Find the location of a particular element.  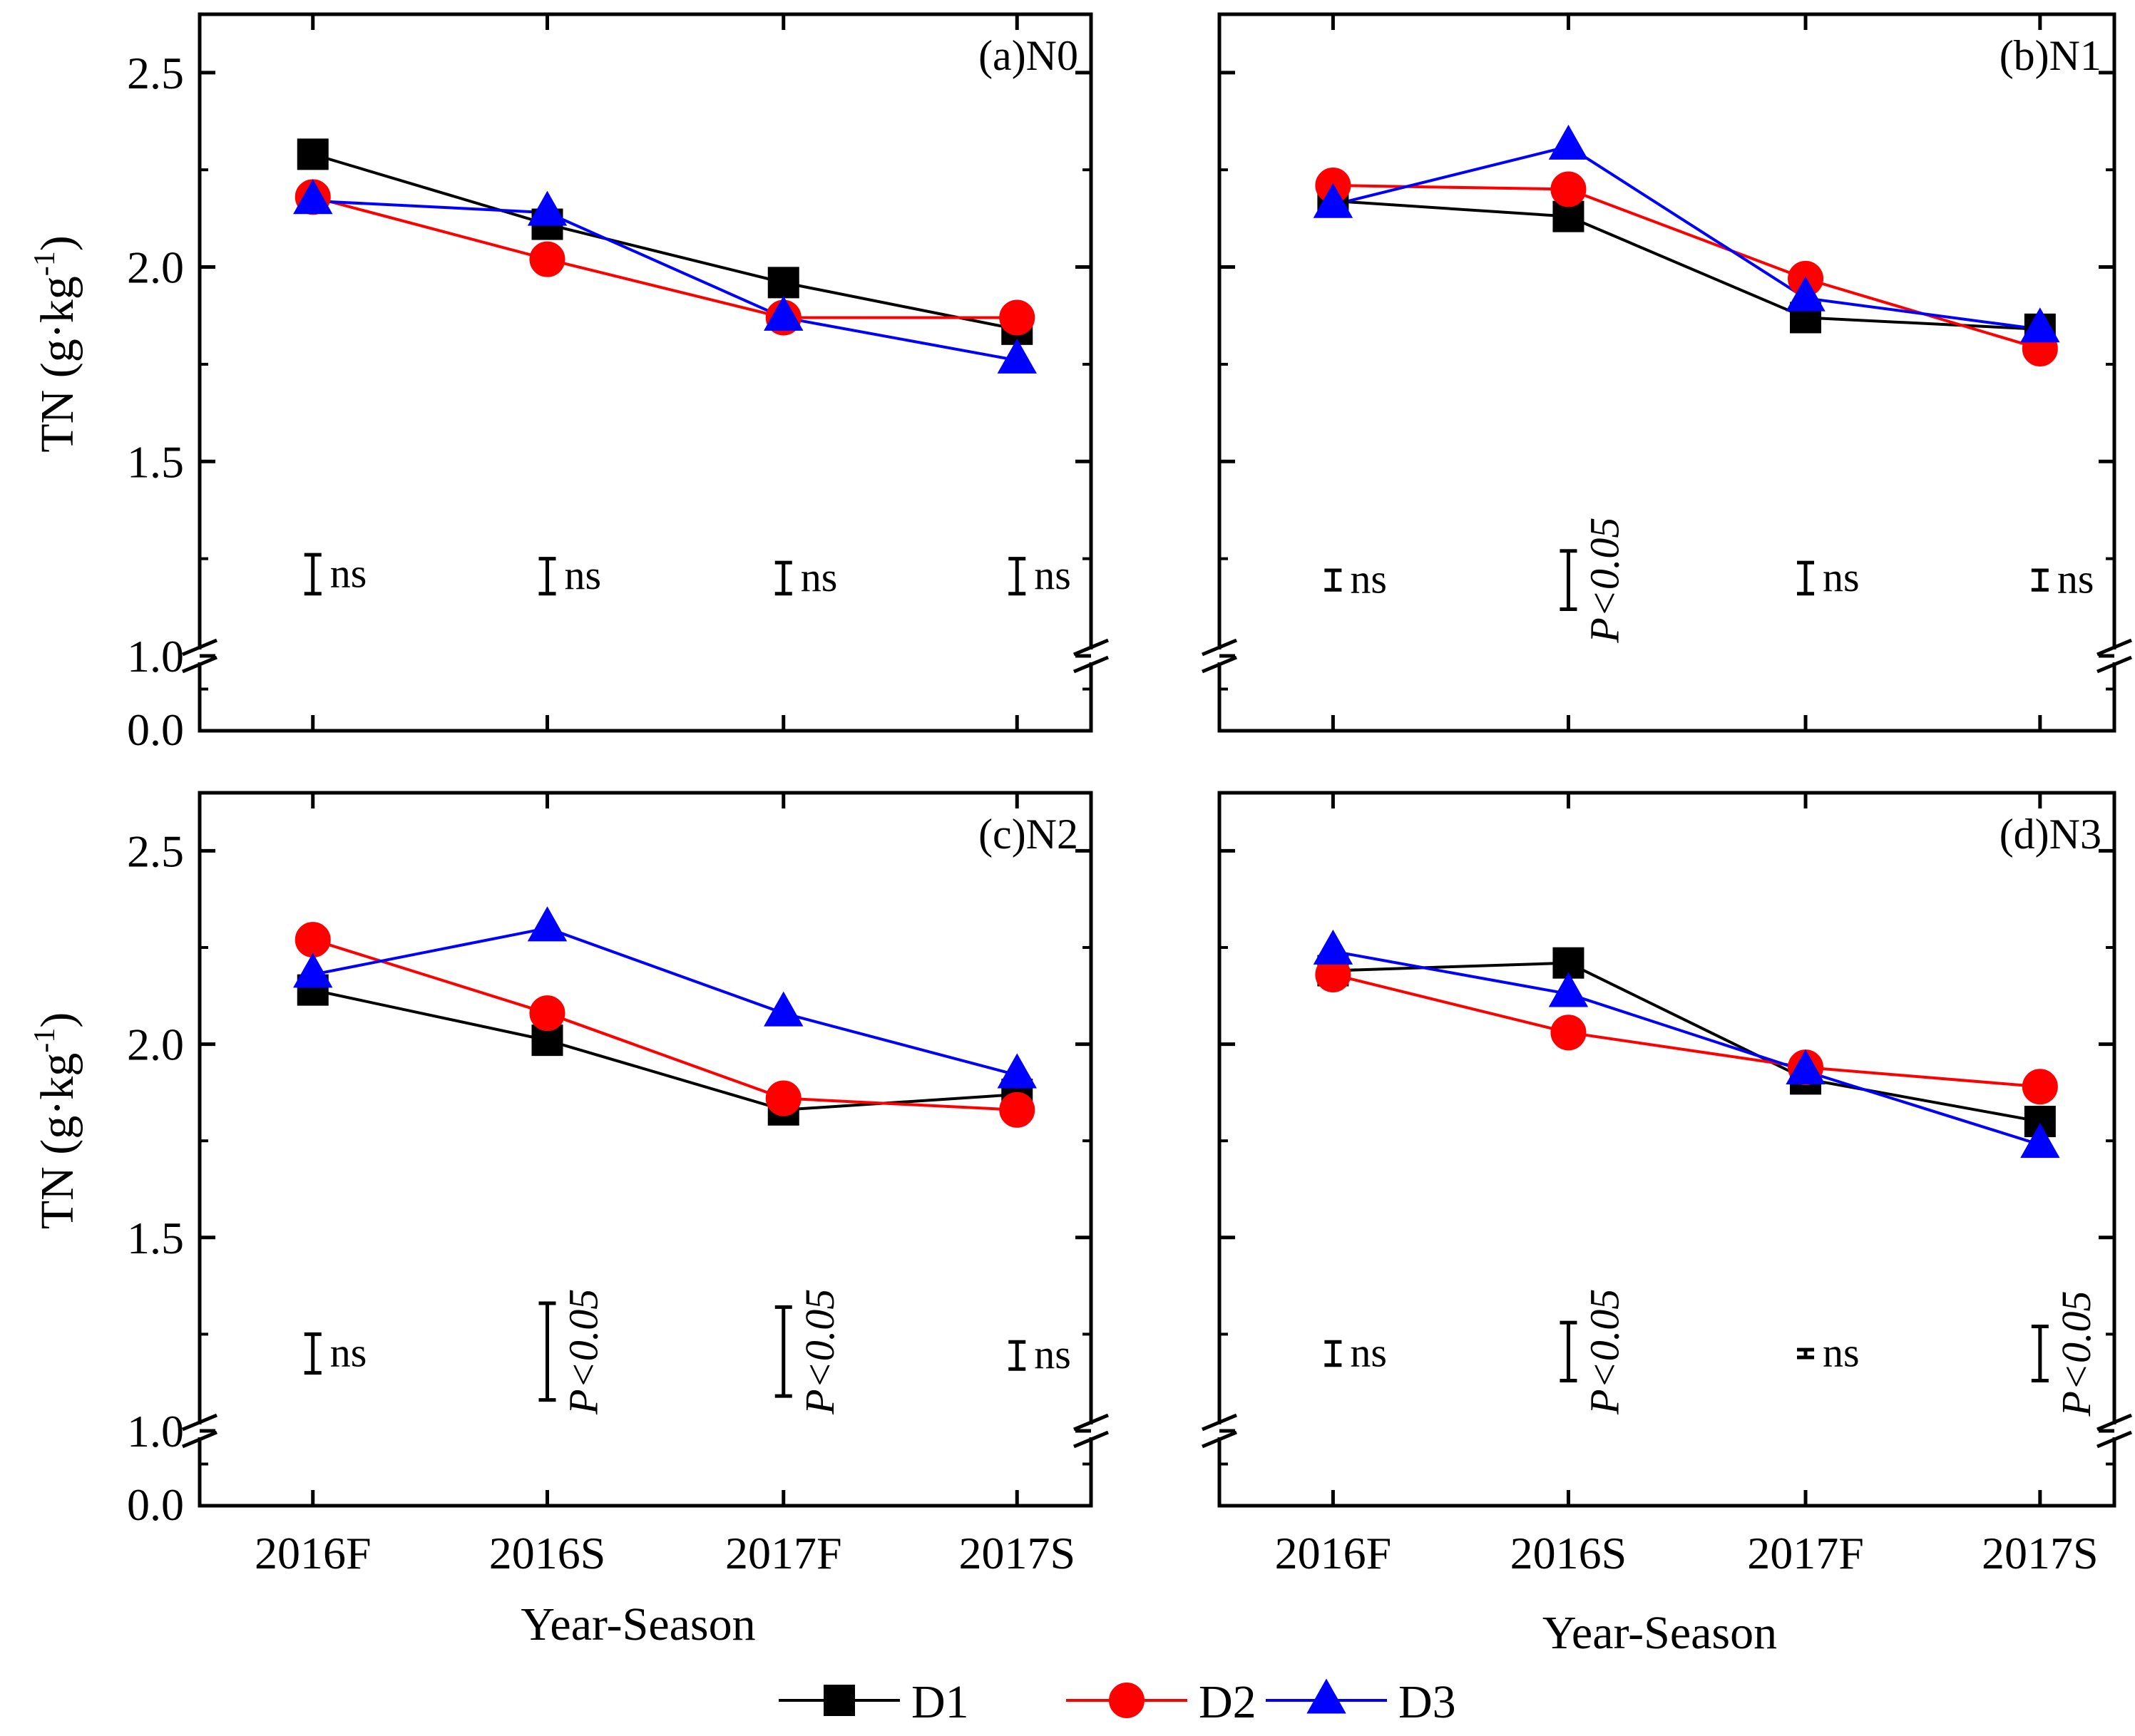

data-point-d1-square-marker is located at coordinates (783, 283).